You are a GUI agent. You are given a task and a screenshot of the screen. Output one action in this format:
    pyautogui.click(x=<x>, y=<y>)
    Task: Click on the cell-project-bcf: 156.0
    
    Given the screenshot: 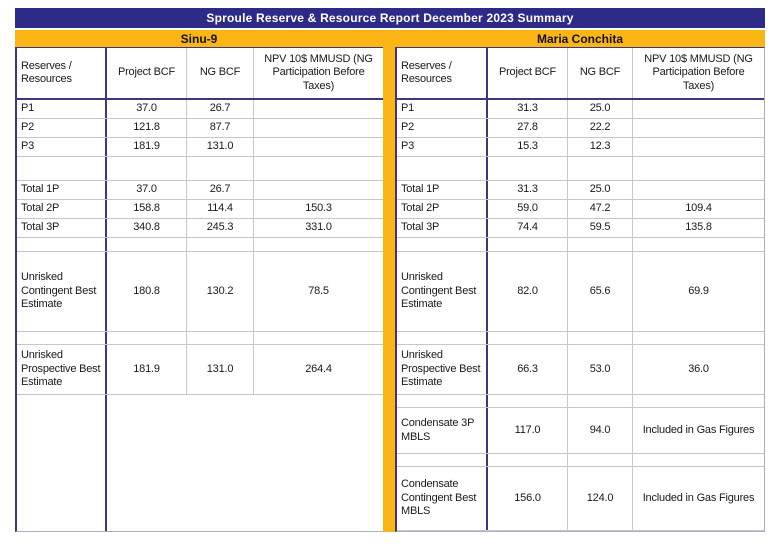 What is the action you would take?
    pyautogui.click(x=528, y=498)
    